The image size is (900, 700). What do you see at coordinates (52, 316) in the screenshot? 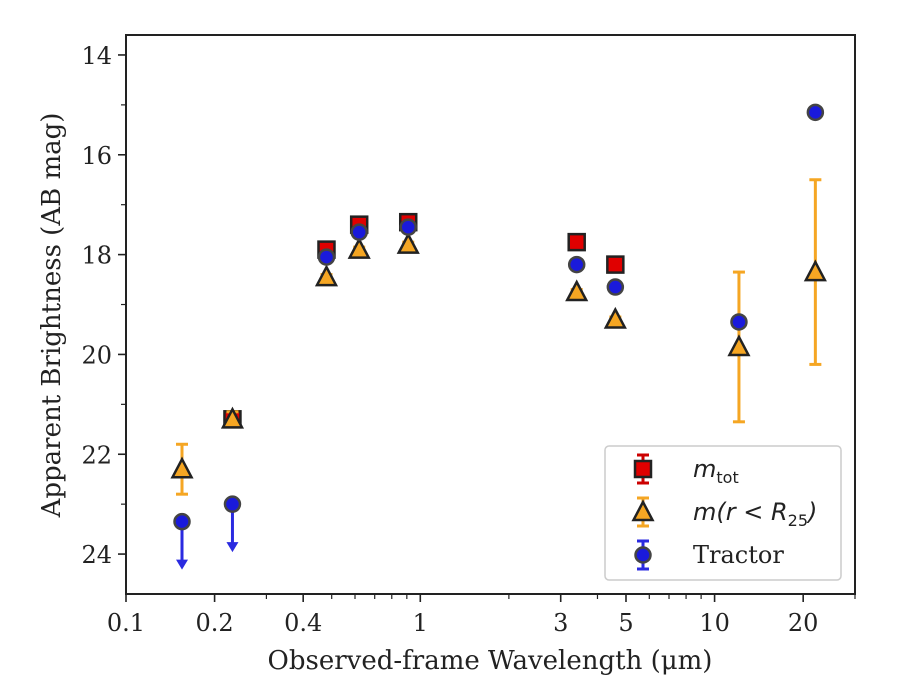
I see `y-axis-title: Apparent Brightness (AB mag)` at bounding box center [52, 316].